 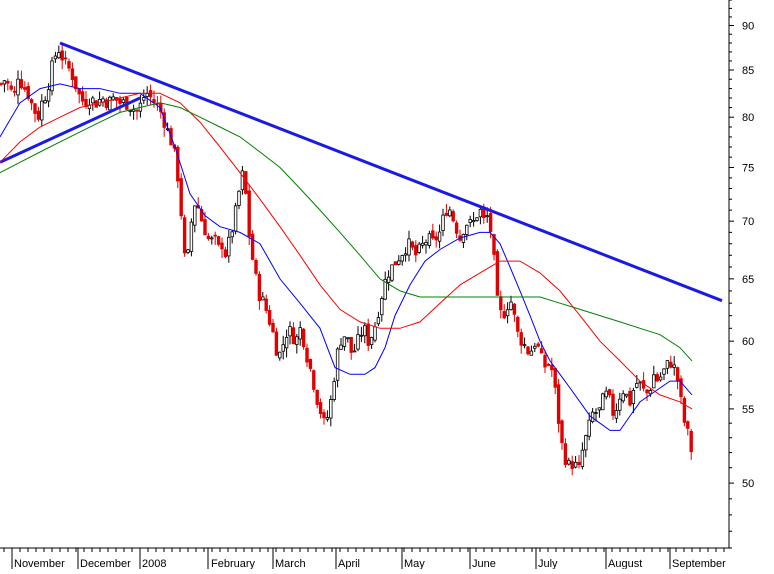 What do you see at coordinates (748, 71) in the screenshot?
I see `y-tick-label: 85` at bounding box center [748, 71].